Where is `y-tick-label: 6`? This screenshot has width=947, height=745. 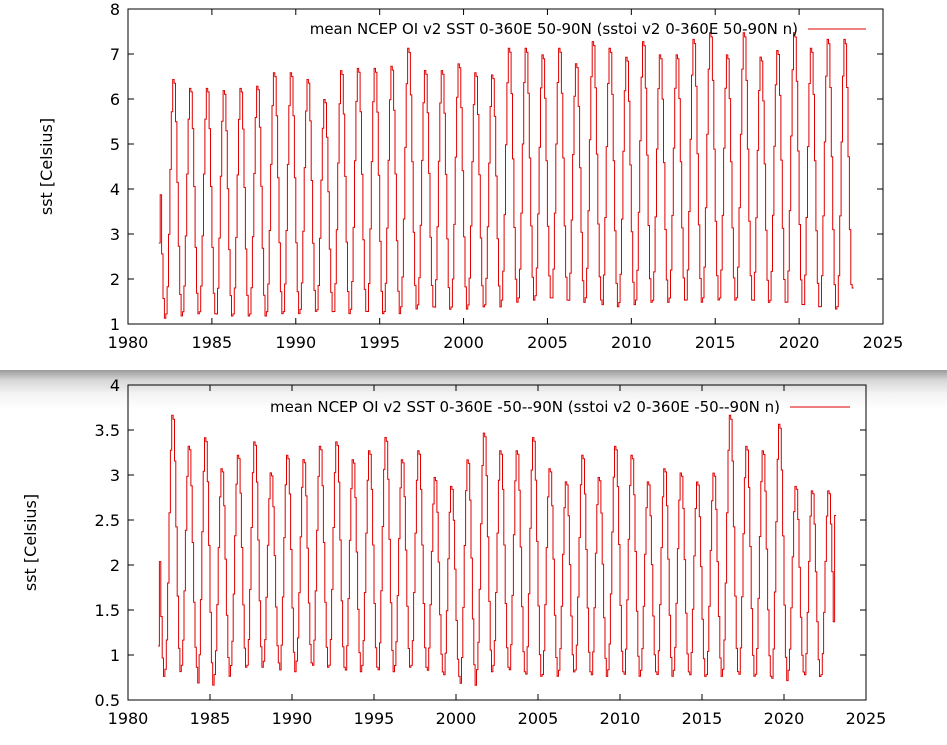 y-tick-label: 6 is located at coordinates (115, 99).